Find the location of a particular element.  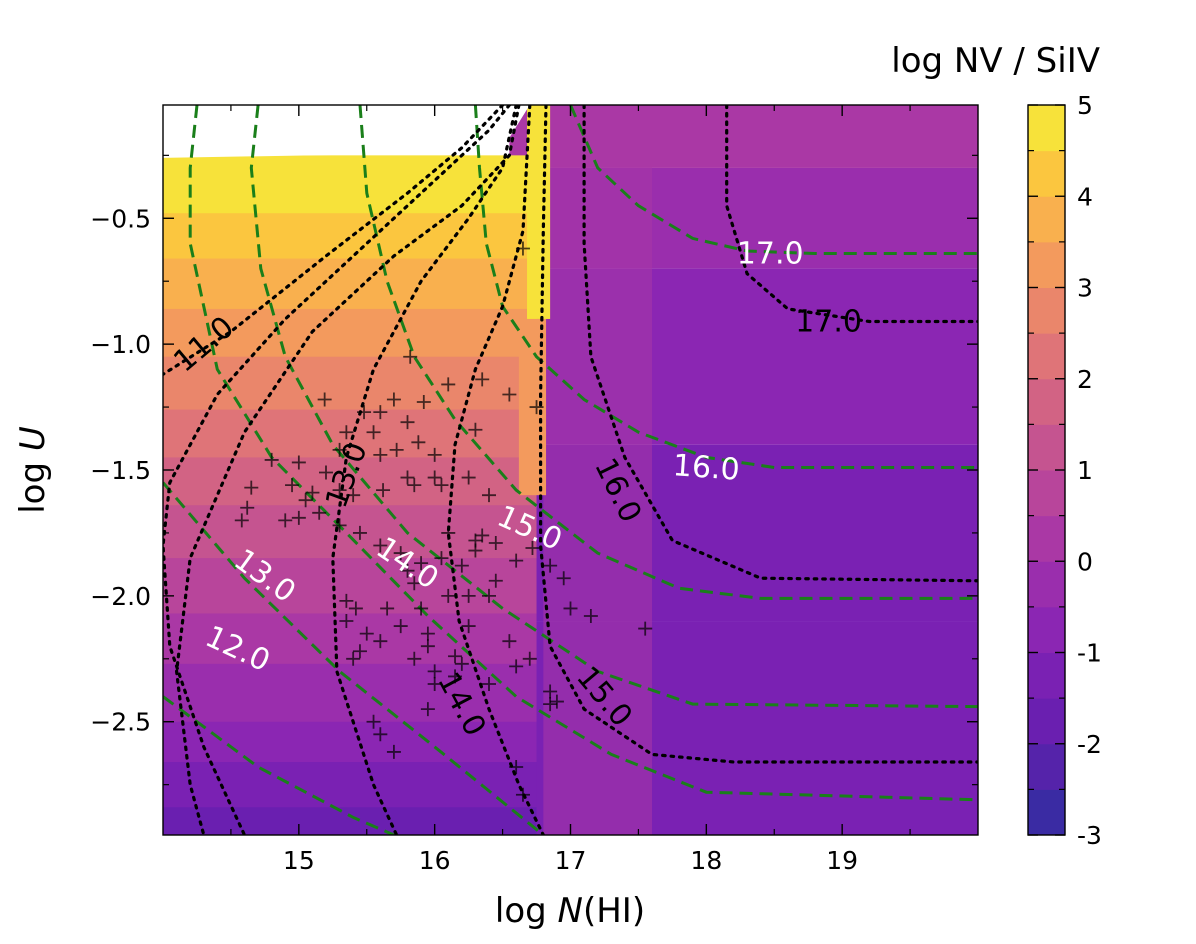

colorbar-tick-label: 4 is located at coordinates (1085, 196).